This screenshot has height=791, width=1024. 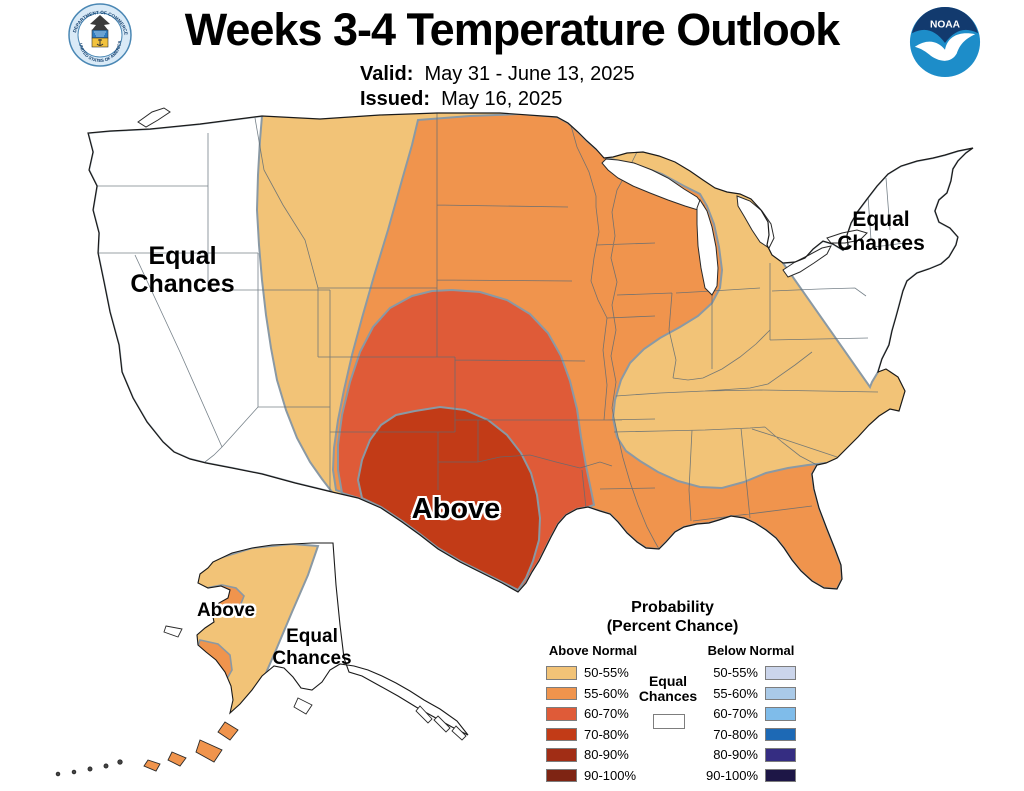 What do you see at coordinates (945, 47) in the screenshot?
I see `noaa-logo-seagull` at bounding box center [945, 47].